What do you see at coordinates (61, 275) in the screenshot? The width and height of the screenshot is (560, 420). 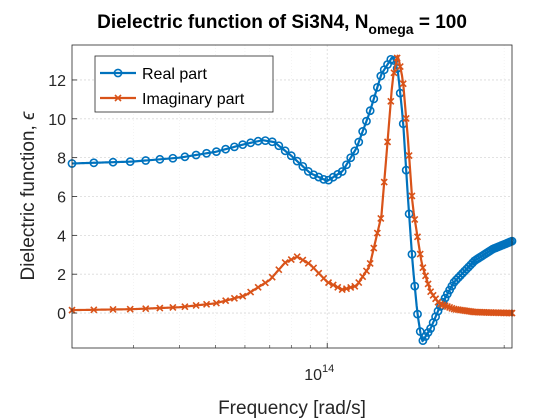 I see `y-tick-label: 2` at bounding box center [61, 275].